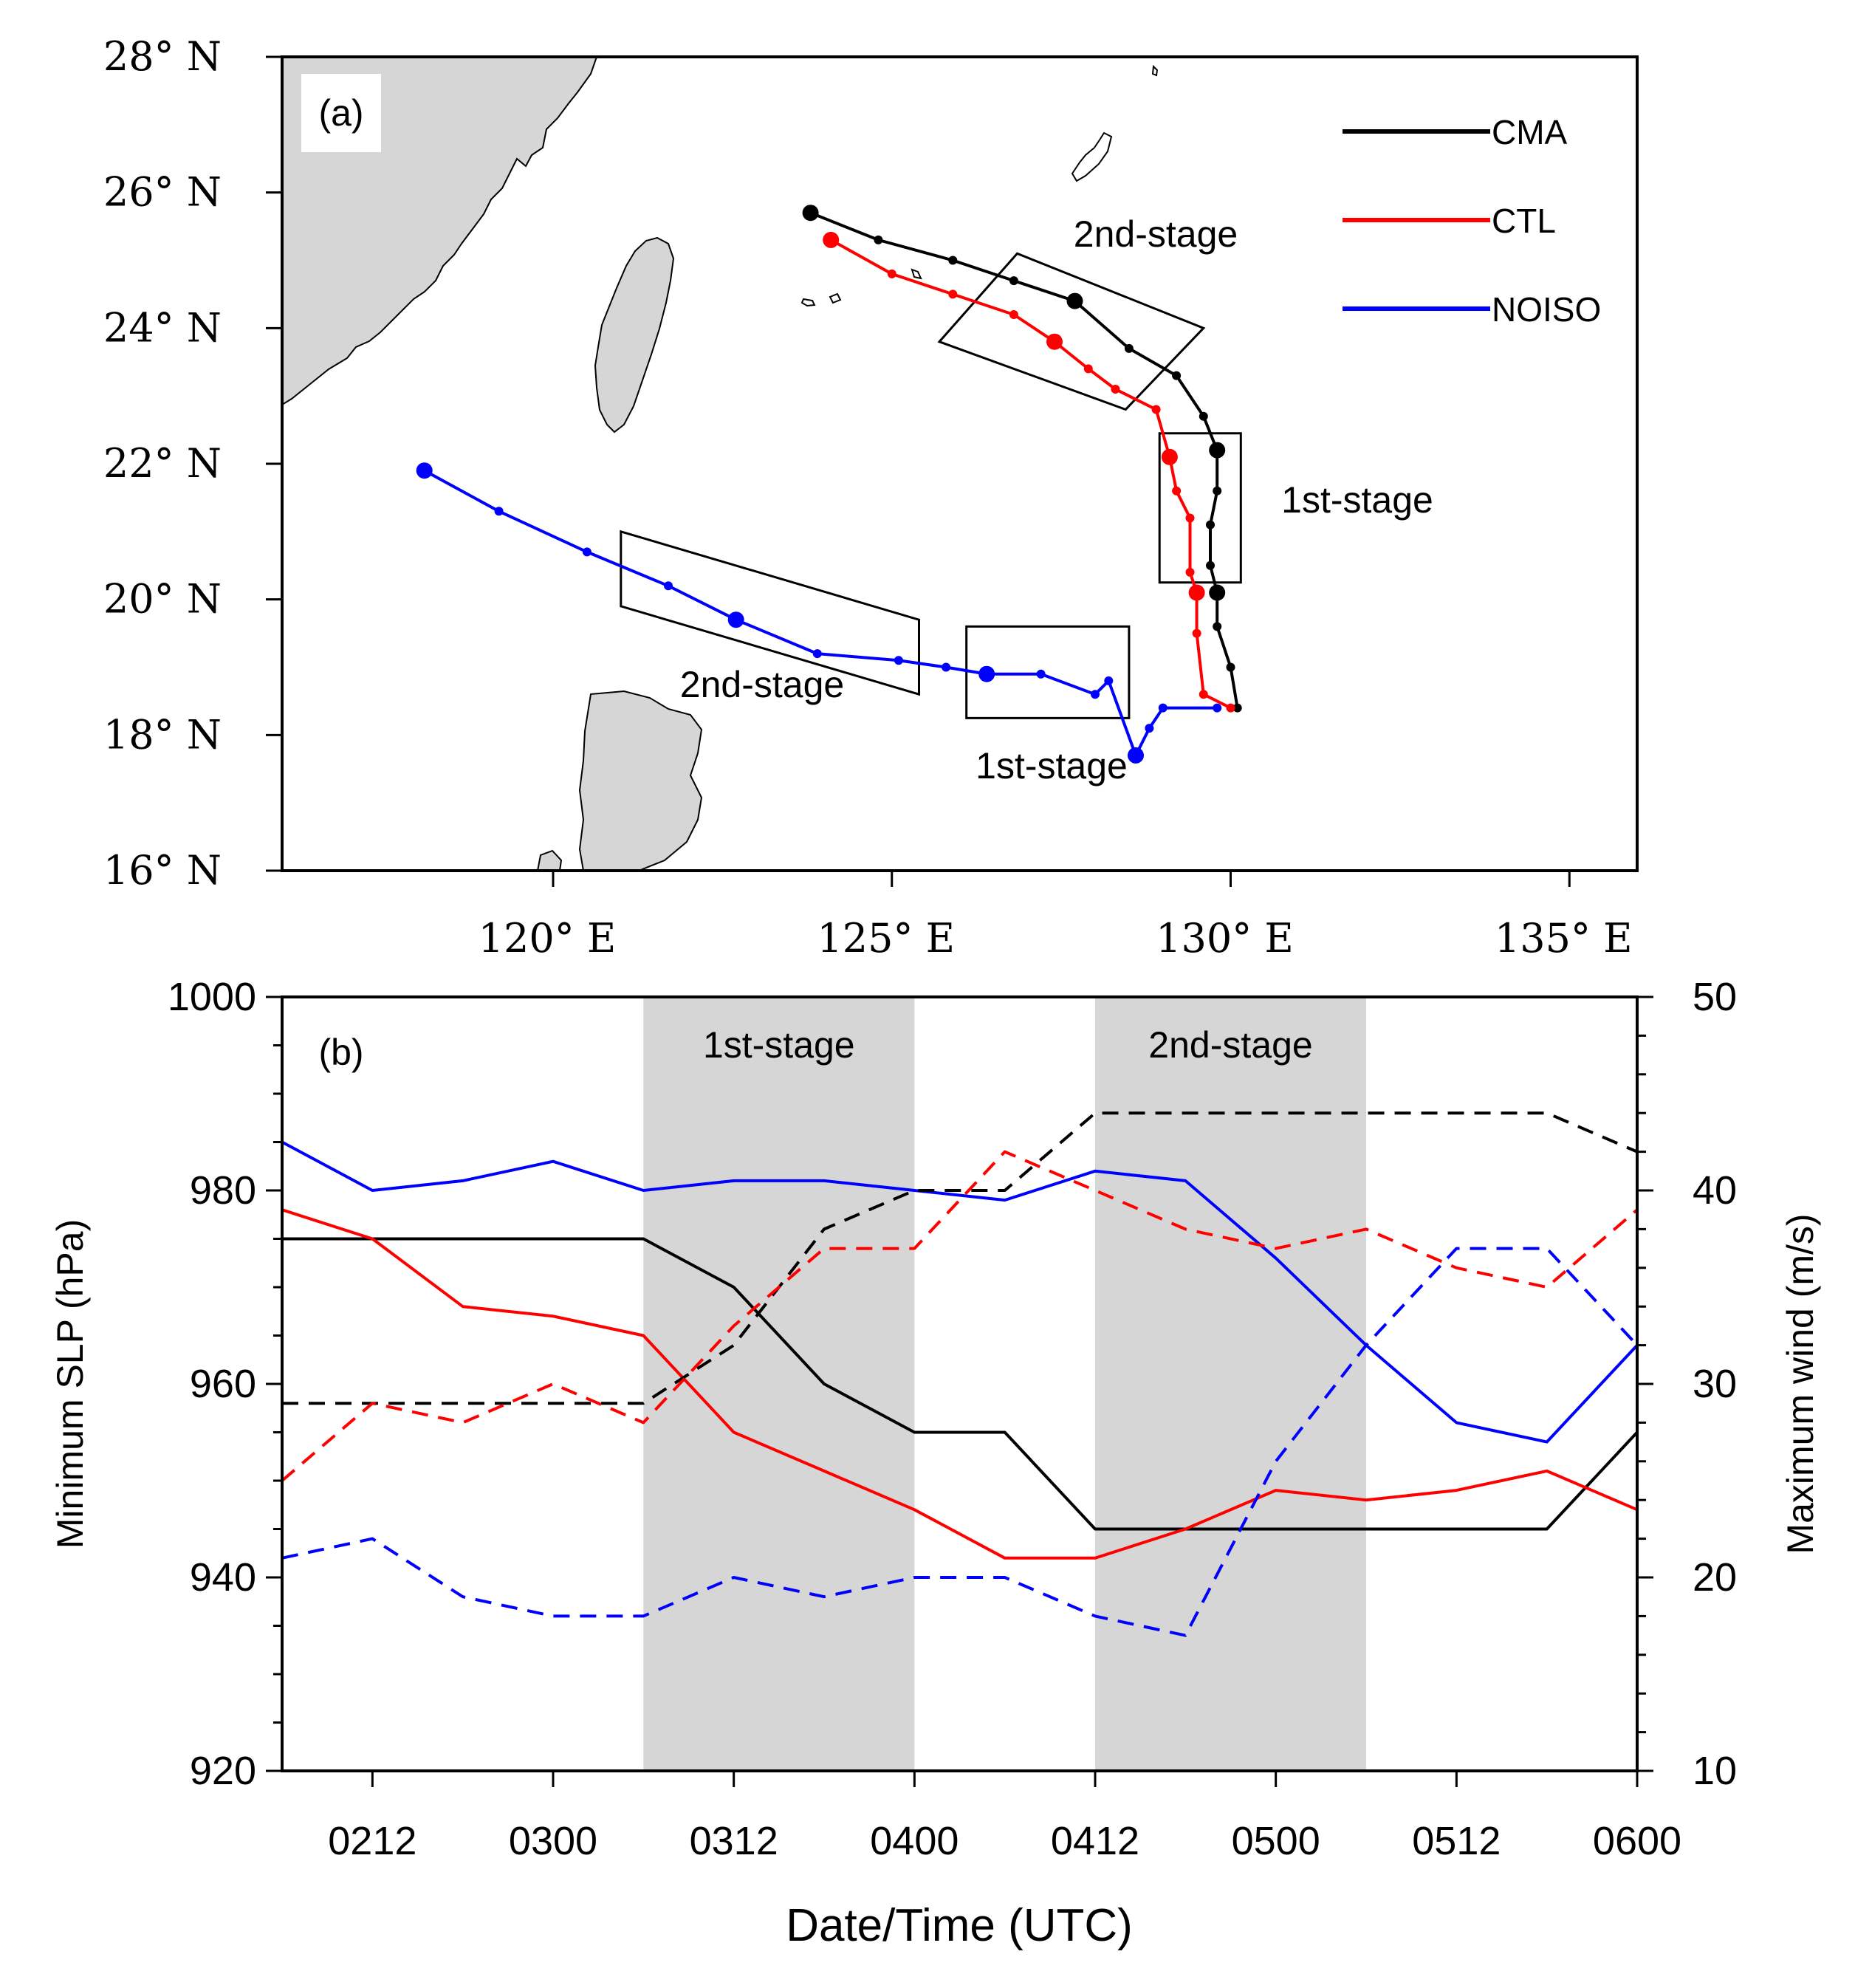 Image resolution: width=1855 pixels, height=1988 pixels. What do you see at coordinates (1051, 766) in the screenshot?
I see `stage-label-1st-noiso: 1st-stage` at bounding box center [1051, 766].